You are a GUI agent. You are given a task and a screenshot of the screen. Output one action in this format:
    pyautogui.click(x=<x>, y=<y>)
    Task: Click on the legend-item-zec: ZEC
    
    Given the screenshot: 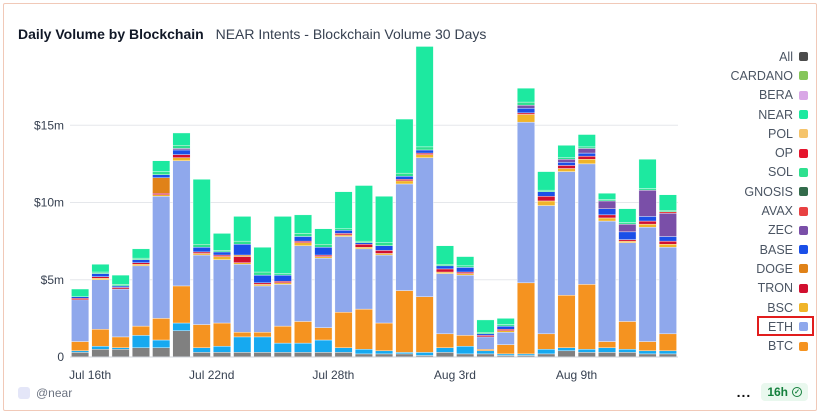 What is the action you would take?
    pyautogui.click(x=738, y=230)
    